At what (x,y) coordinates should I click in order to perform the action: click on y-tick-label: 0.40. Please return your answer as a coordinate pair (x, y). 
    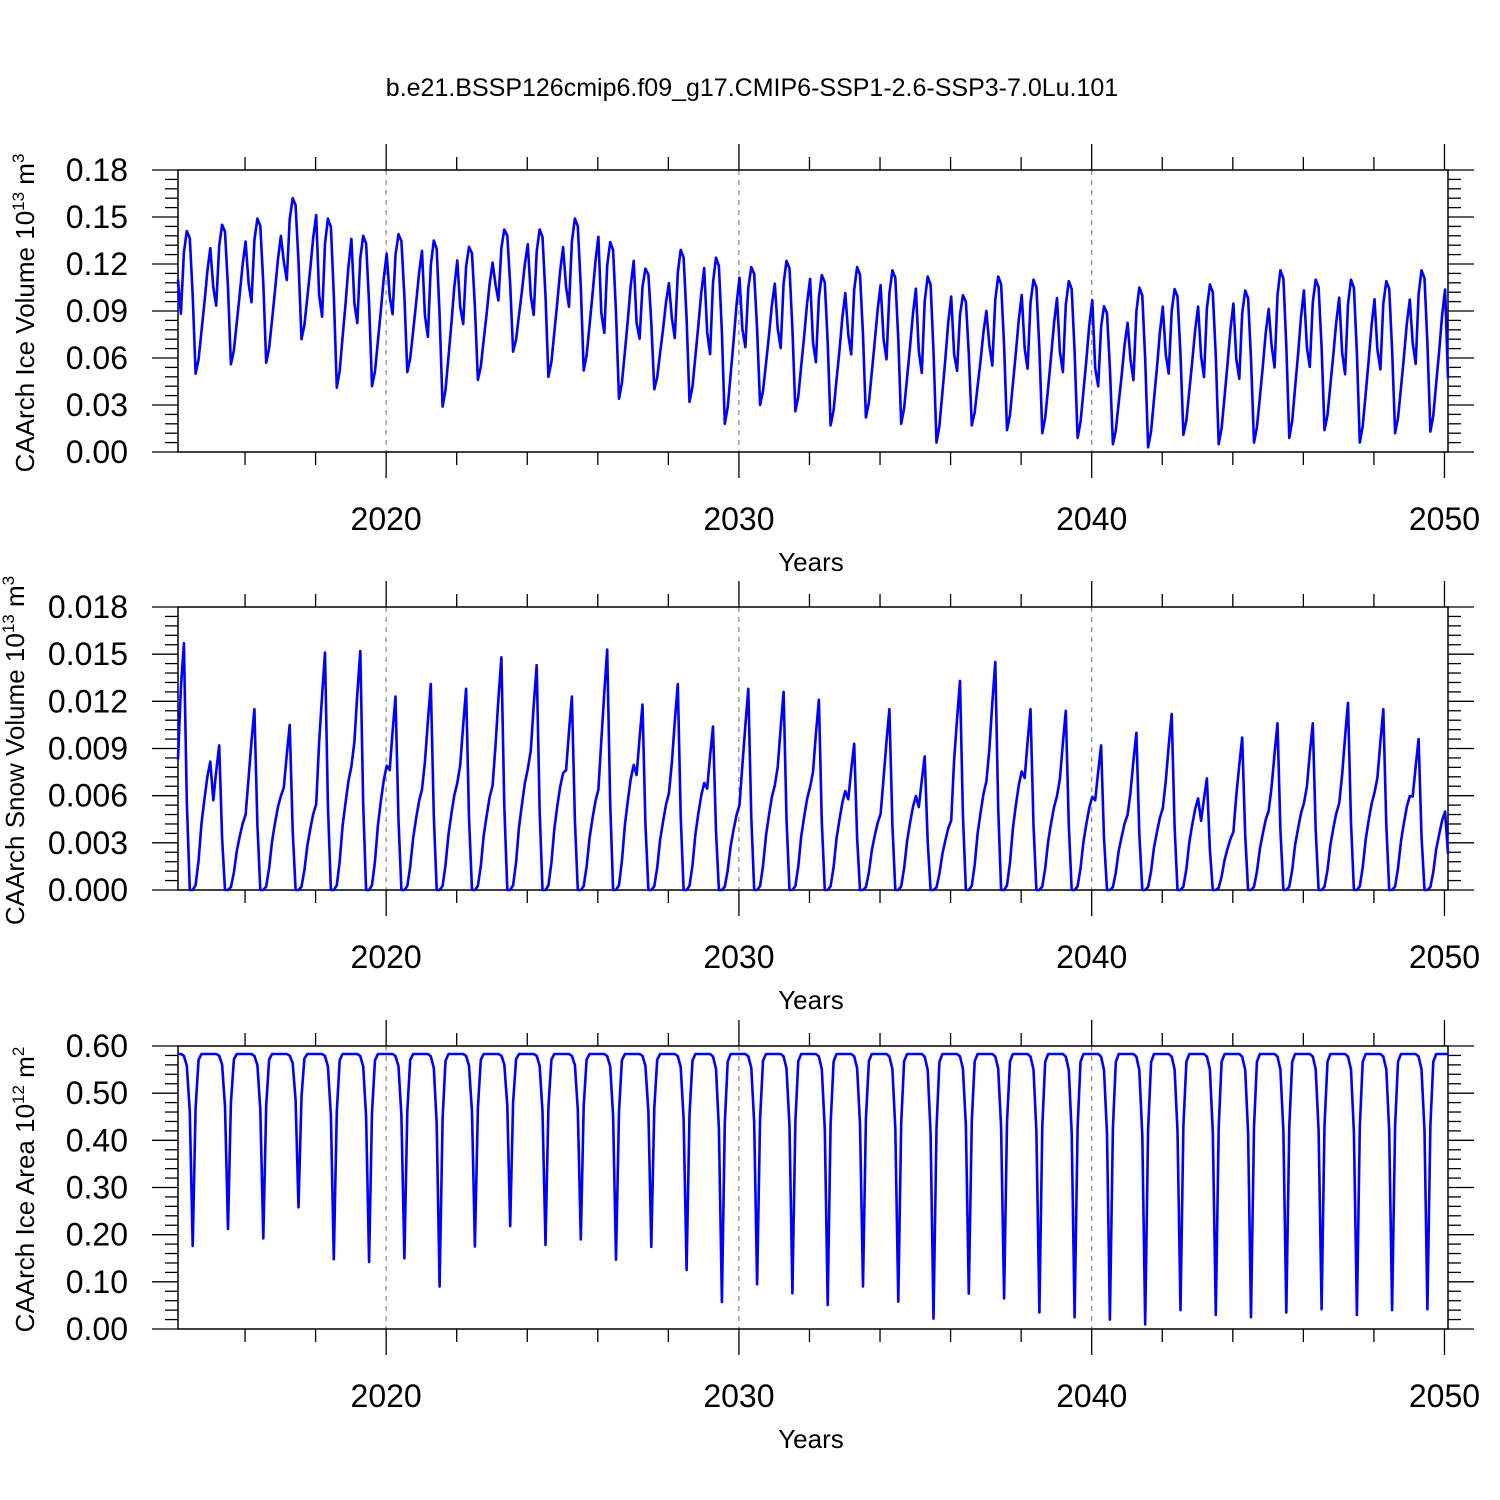
    Looking at the image, I should click on (97, 1140).